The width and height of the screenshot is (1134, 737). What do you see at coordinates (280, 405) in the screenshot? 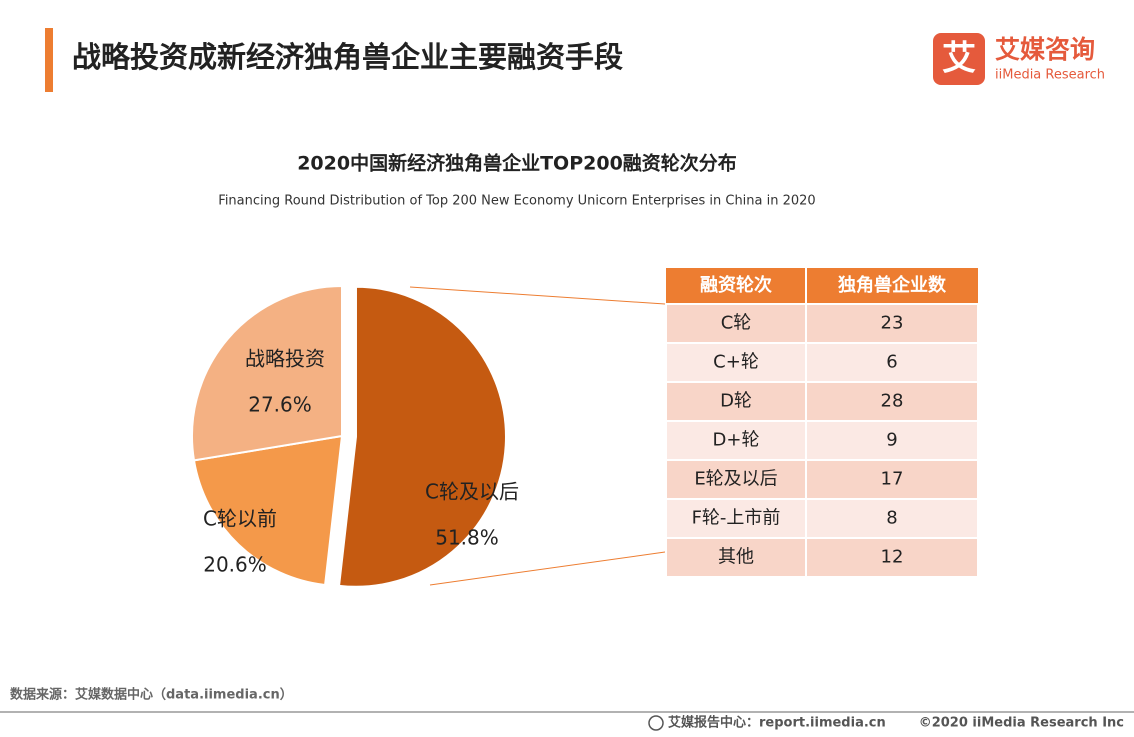
I see `slice-value: 27.6%` at bounding box center [280, 405].